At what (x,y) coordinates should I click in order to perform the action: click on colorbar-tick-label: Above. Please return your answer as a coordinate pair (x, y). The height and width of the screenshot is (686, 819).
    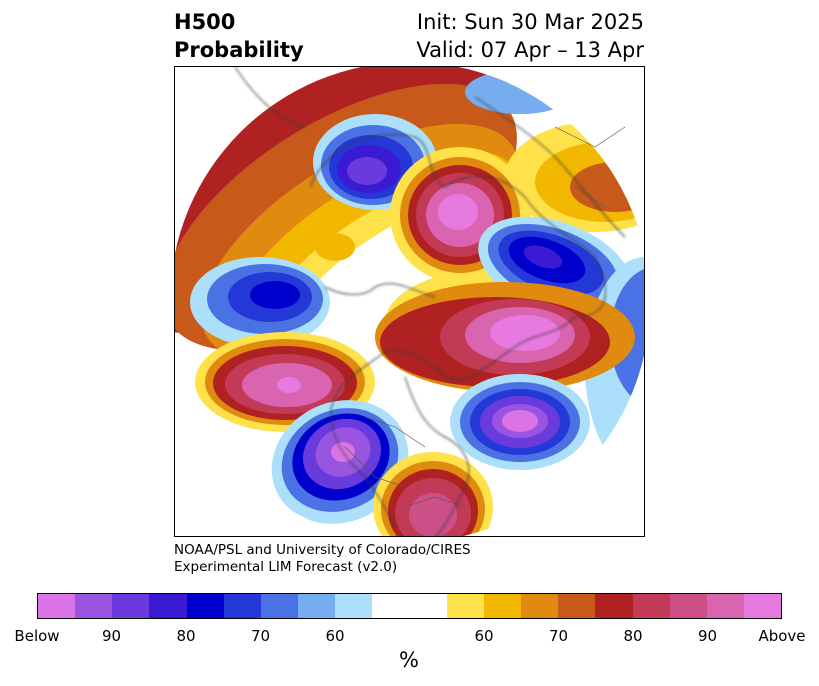
    Looking at the image, I should click on (782, 636).